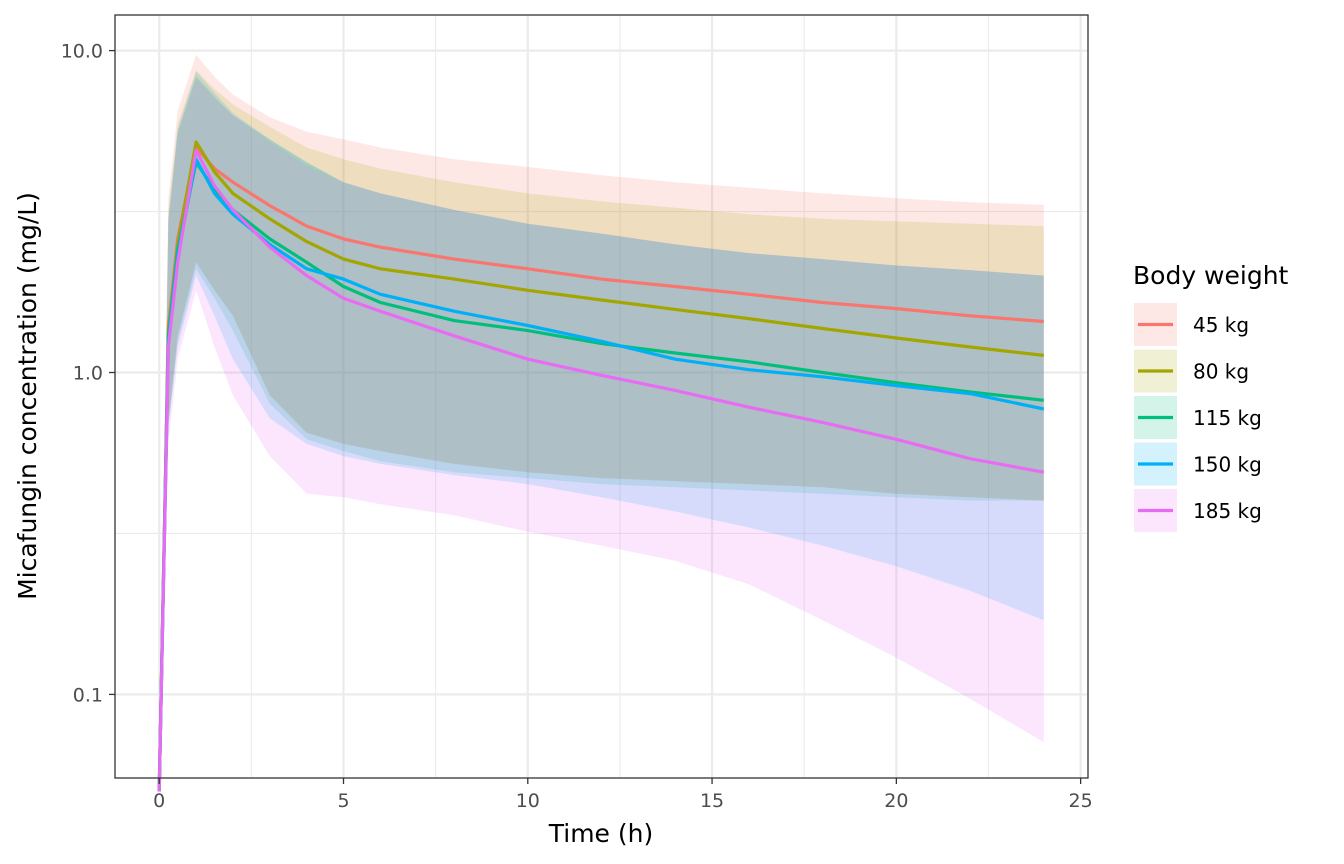  What do you see at coordinates (1227, 418) in the screenshot?
I see `legend-label: 115 kg` at bounding box center [1227, 418].